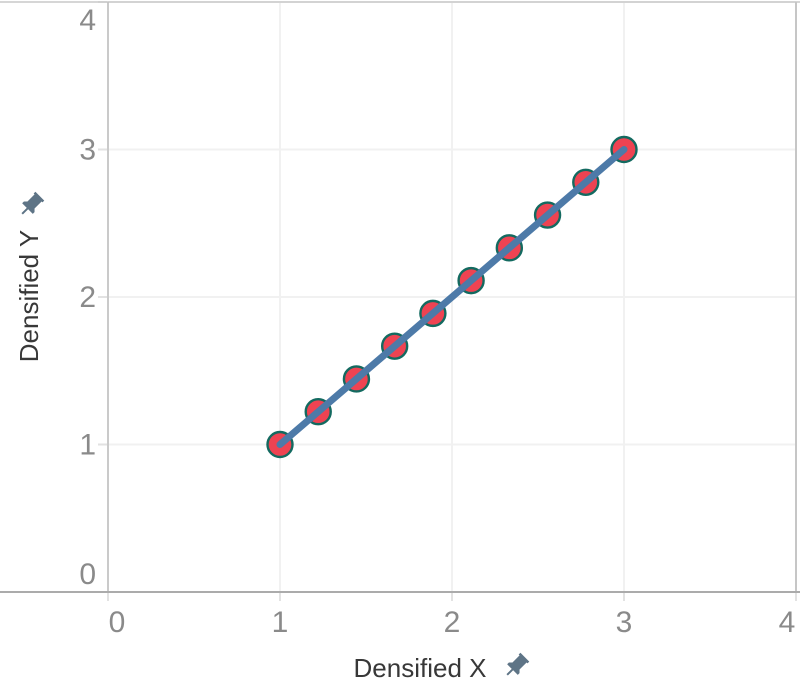 Image resolution: width=800 pixels, height=700 pixels. Describe the element at coordinates (516, 666) in the screenshot. I see `x-axis-pin-icon` at that location.